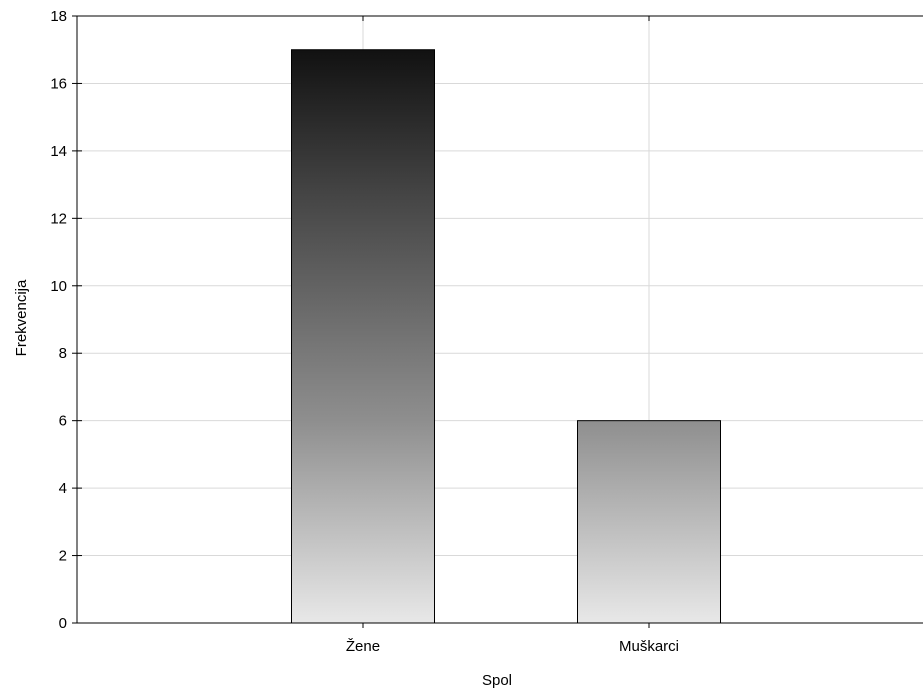 This screenshot has height=692, width=923. What do you see at coordinates (58, 83) in the screenshot?
I see `y-tick-label: 16` at bounding box center [58, 83].